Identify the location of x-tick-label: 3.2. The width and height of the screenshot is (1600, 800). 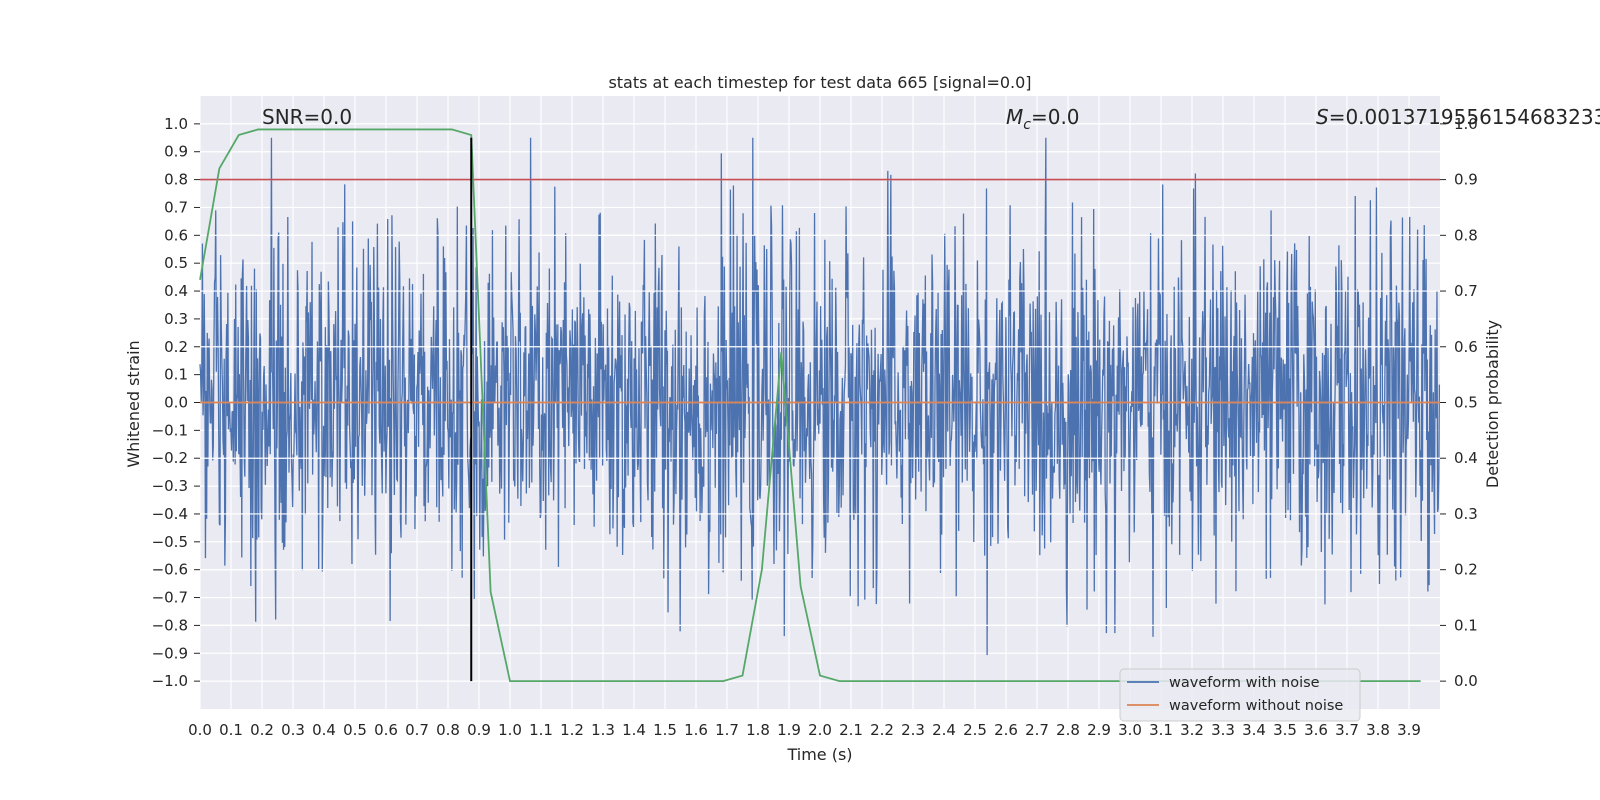
(1192, 730).